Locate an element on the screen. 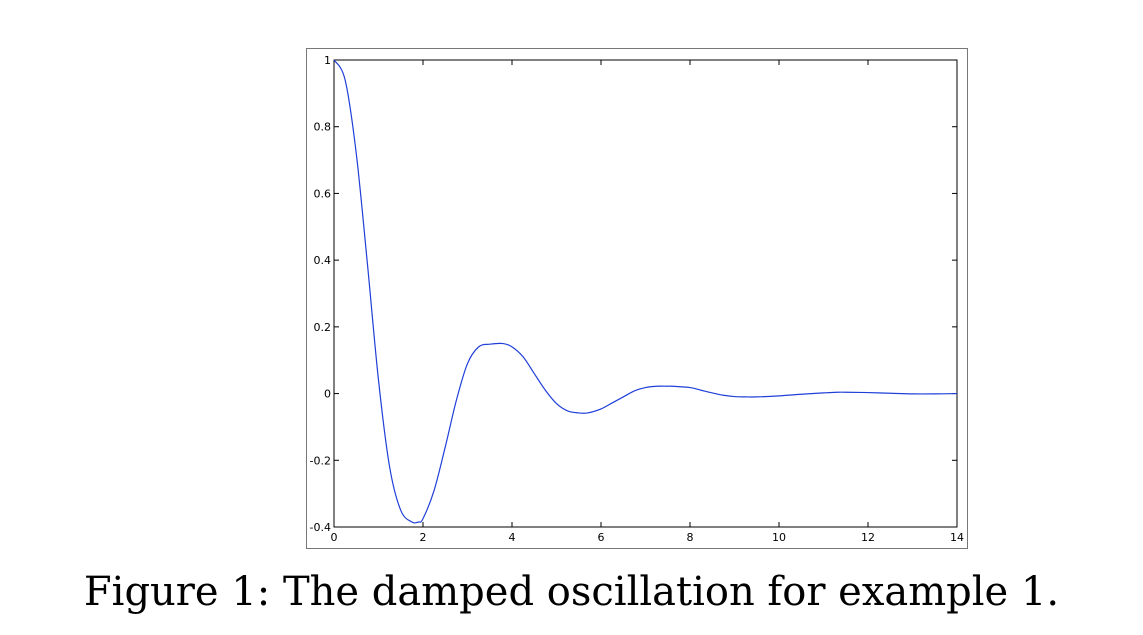 This screenshot has height=635, width=1143. y-tick-label: 0 is located at coordinates (327, 394).